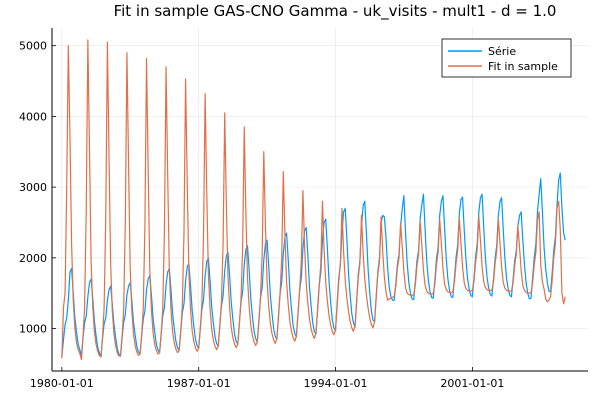  Describe the element at coordinates (33, 329) in the screenshot. I see `y-tick-label: 1000` at that location.